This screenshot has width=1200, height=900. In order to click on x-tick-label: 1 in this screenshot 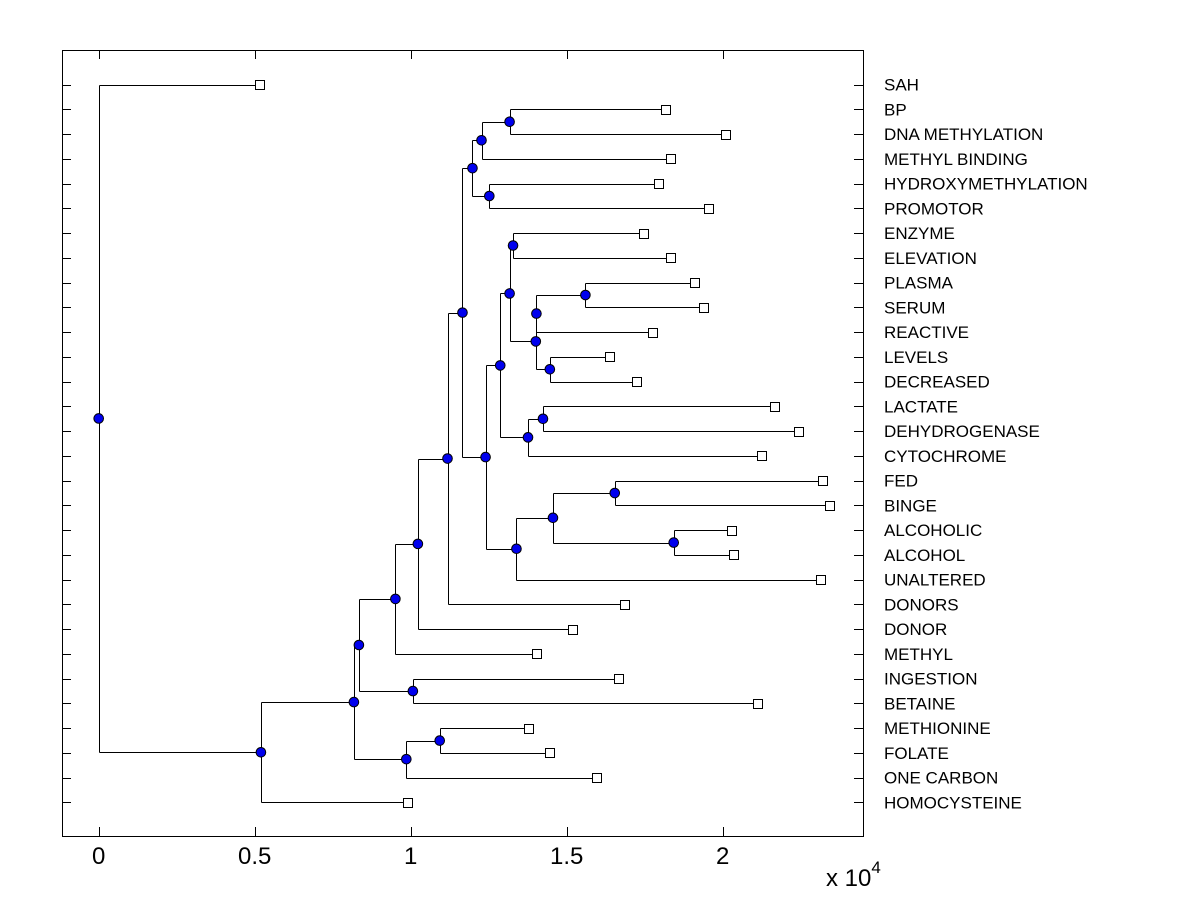, I will do `click(410, 856)`.